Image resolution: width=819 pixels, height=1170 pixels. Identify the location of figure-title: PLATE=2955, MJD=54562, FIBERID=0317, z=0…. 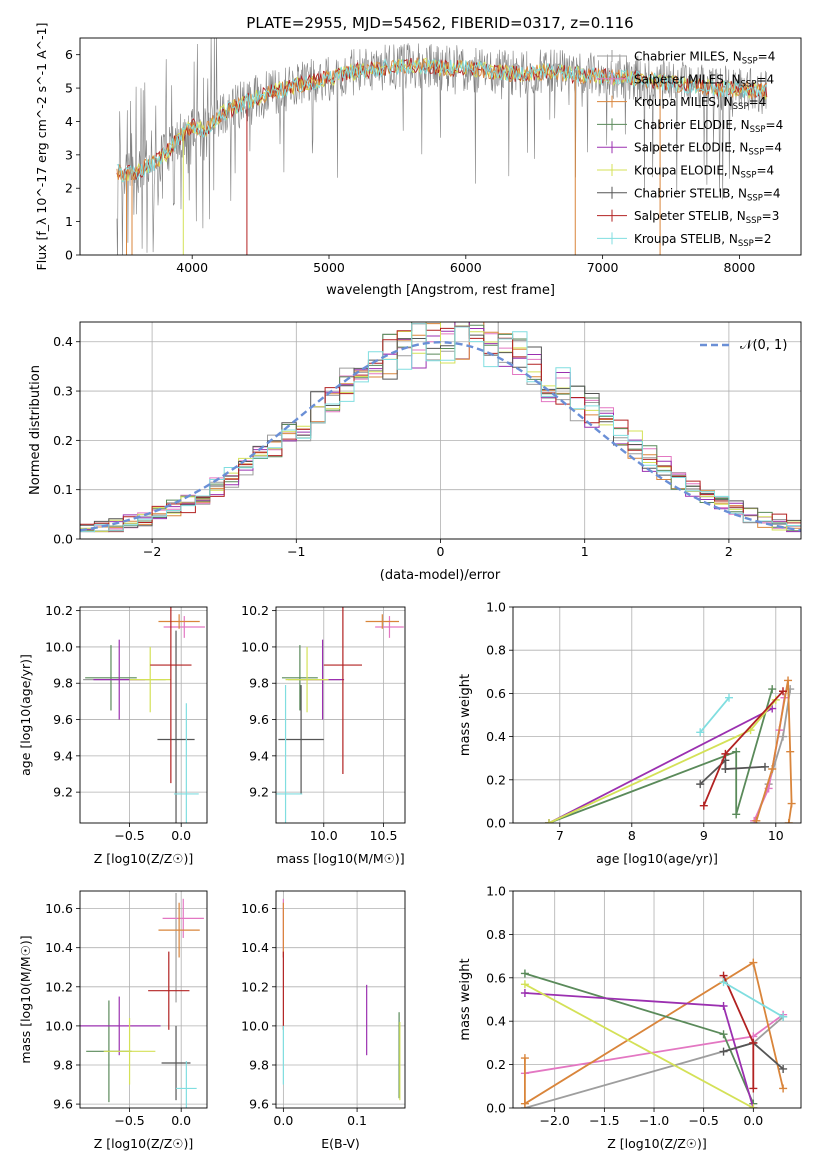
(439, 23).